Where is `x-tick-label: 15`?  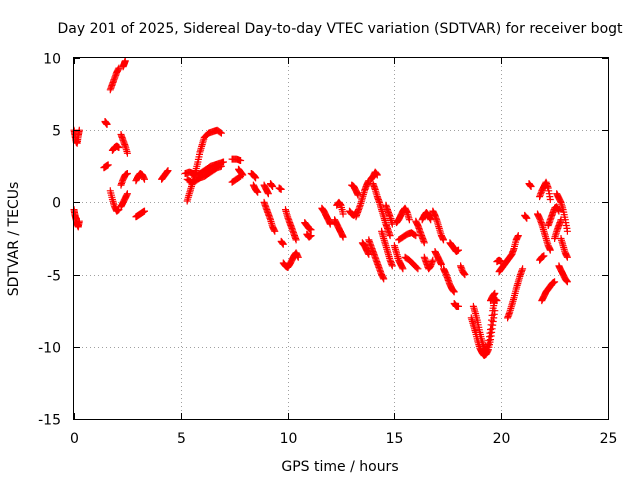 x-tick-label: 15 is located at coordinates (395, 439).